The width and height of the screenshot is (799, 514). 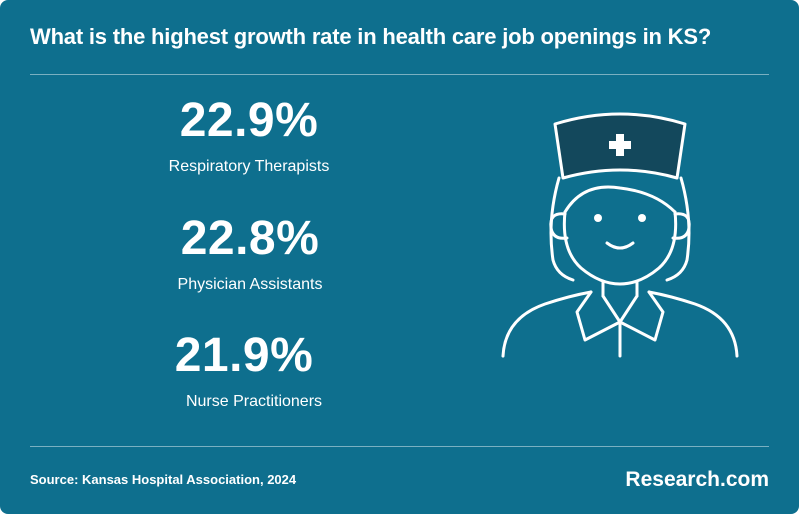 I want to click on stat-respiratory-therapists: 22.9% Respiratory Therapists, so click(x=249, y=135).